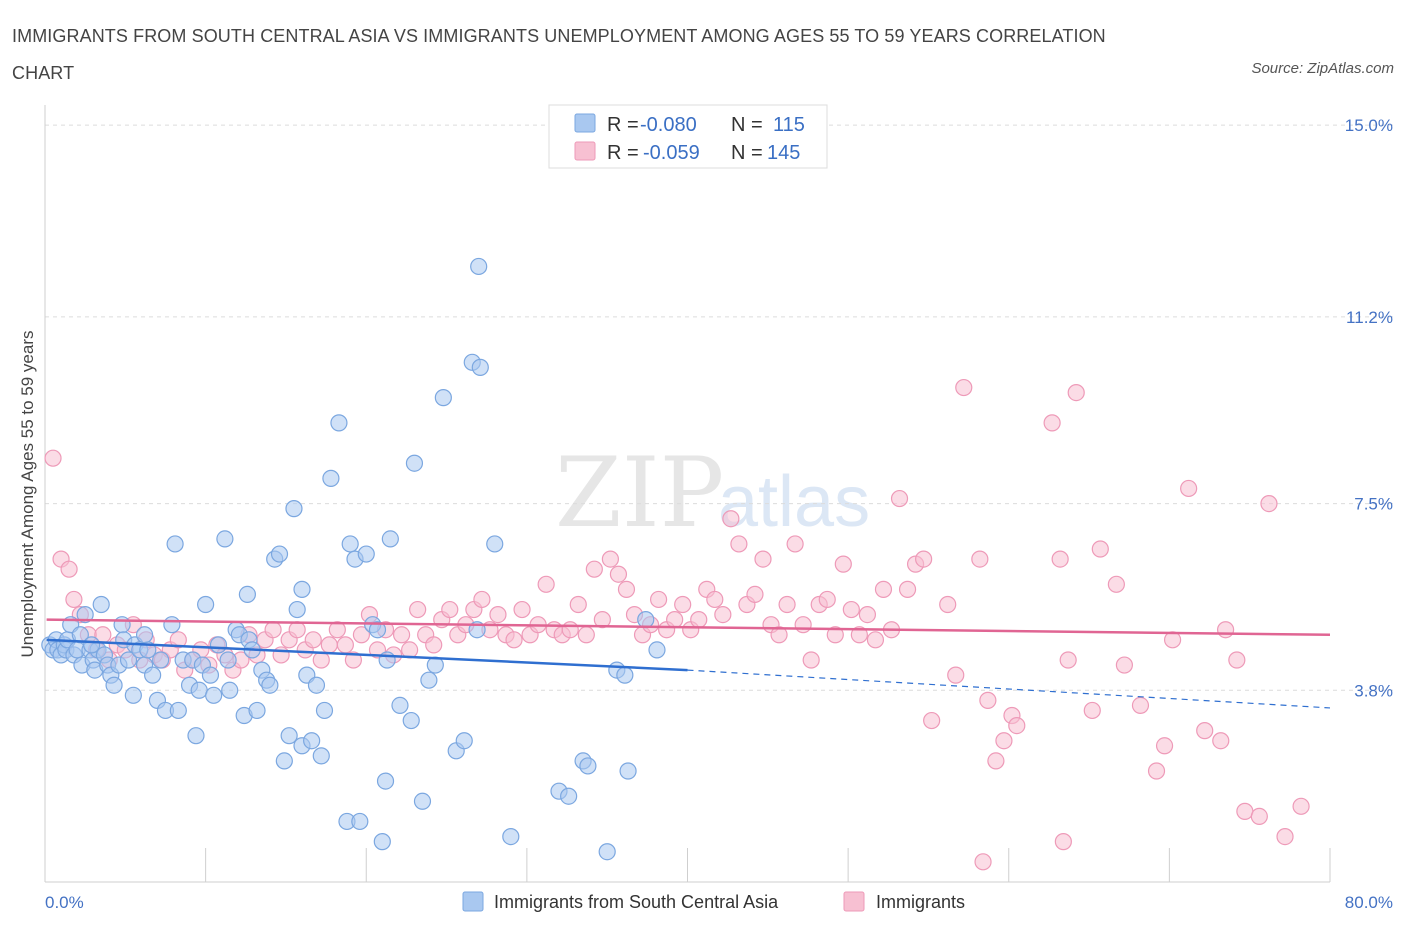 The height and width of the screenshot is (930, 1406). I want to click on legend-n-label-2: N =, so click(747, 153).